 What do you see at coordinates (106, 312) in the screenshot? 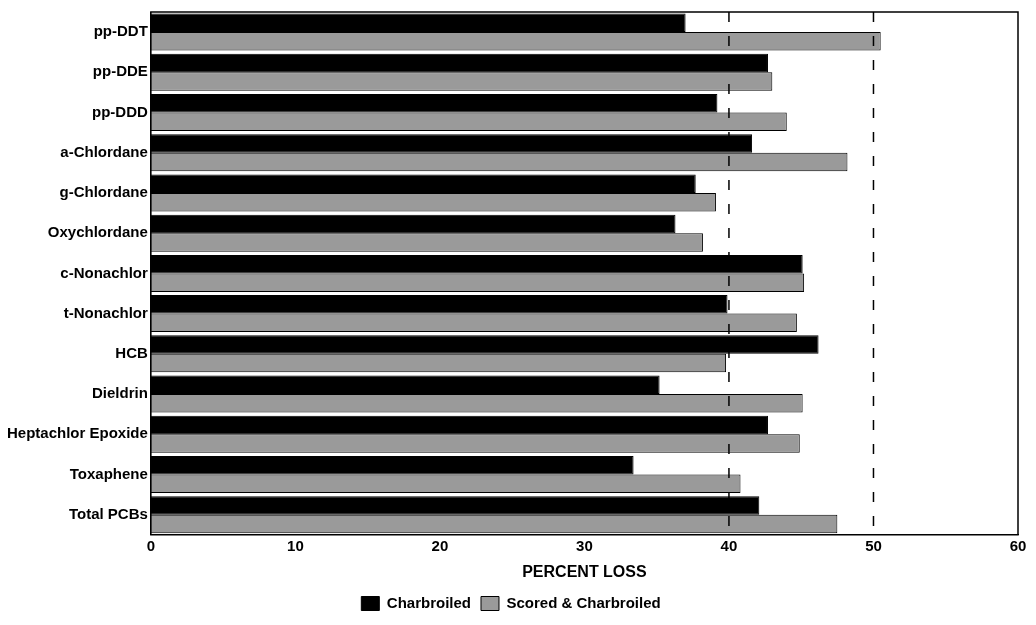
I see `y-tick-label: t-Nonachlor` at bounding box center [106, 312].